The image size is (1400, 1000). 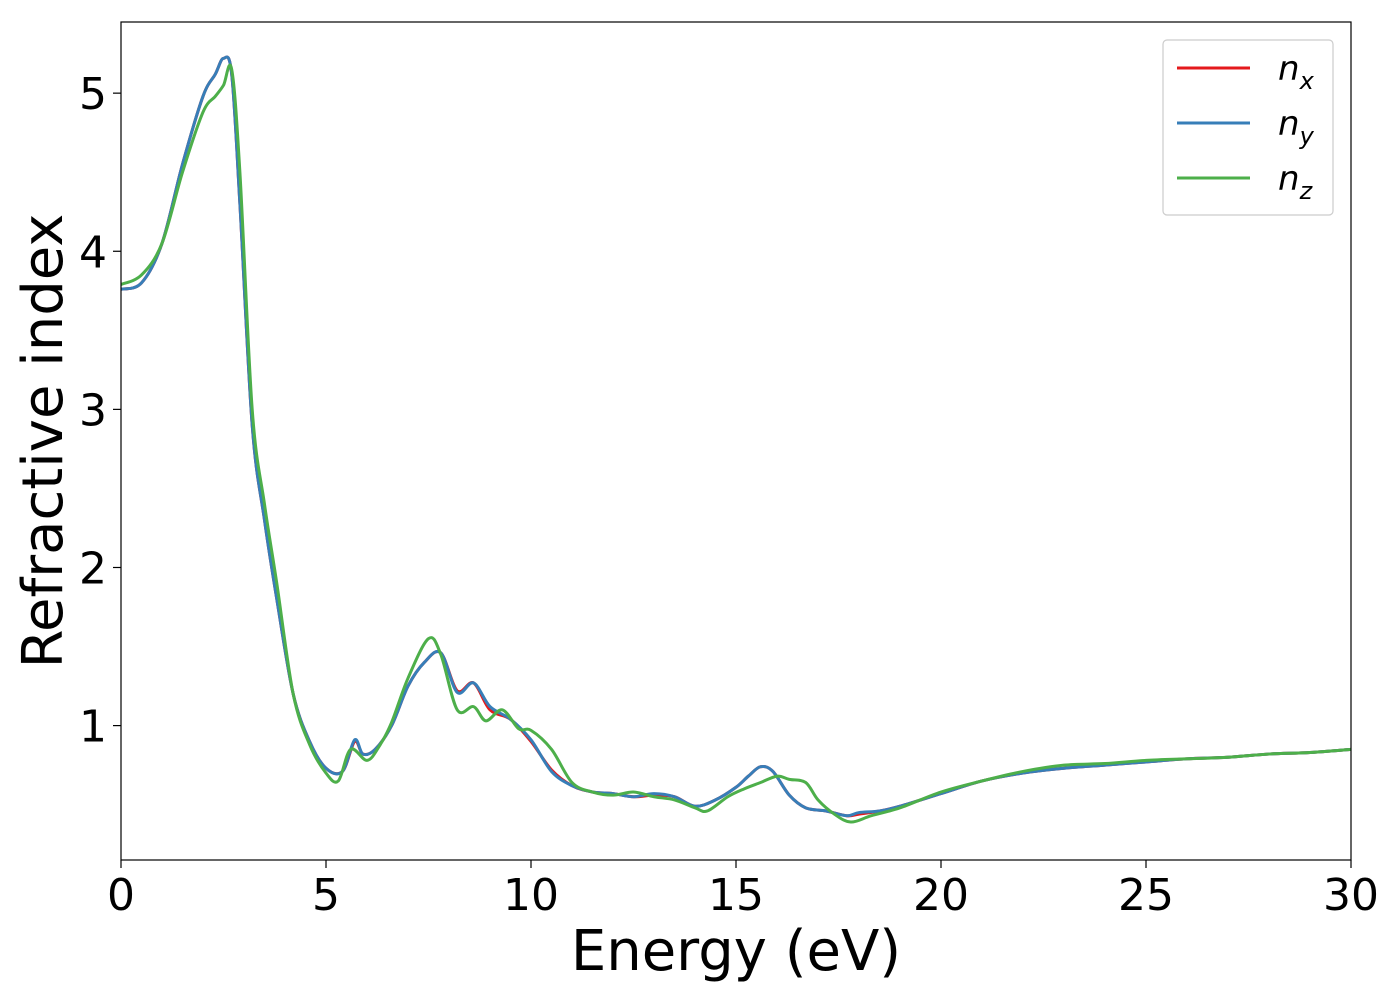 What do you see at coordinates (1296, 182) in the screenshot?
I see `legend-label: nz` at bounding box center [1296, 182].